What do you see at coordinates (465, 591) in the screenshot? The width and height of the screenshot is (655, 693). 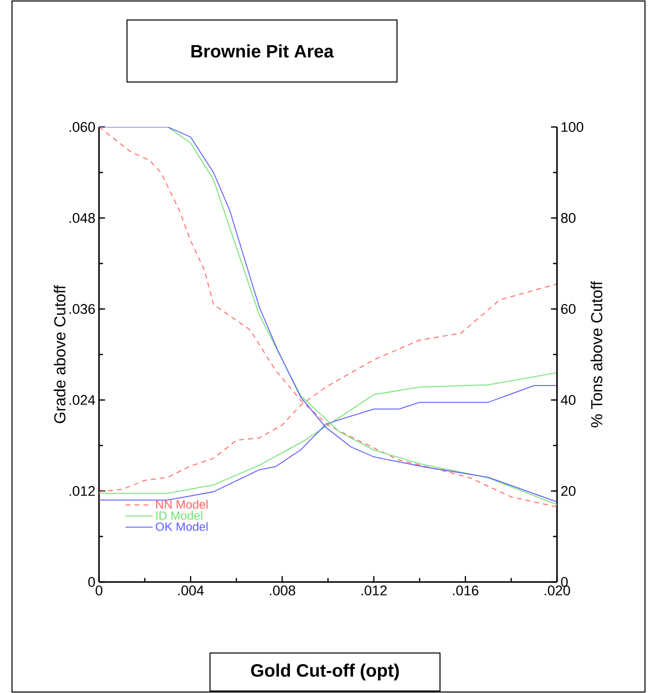 I see `x-tick-label: .016` at bounding box center [465, 591].